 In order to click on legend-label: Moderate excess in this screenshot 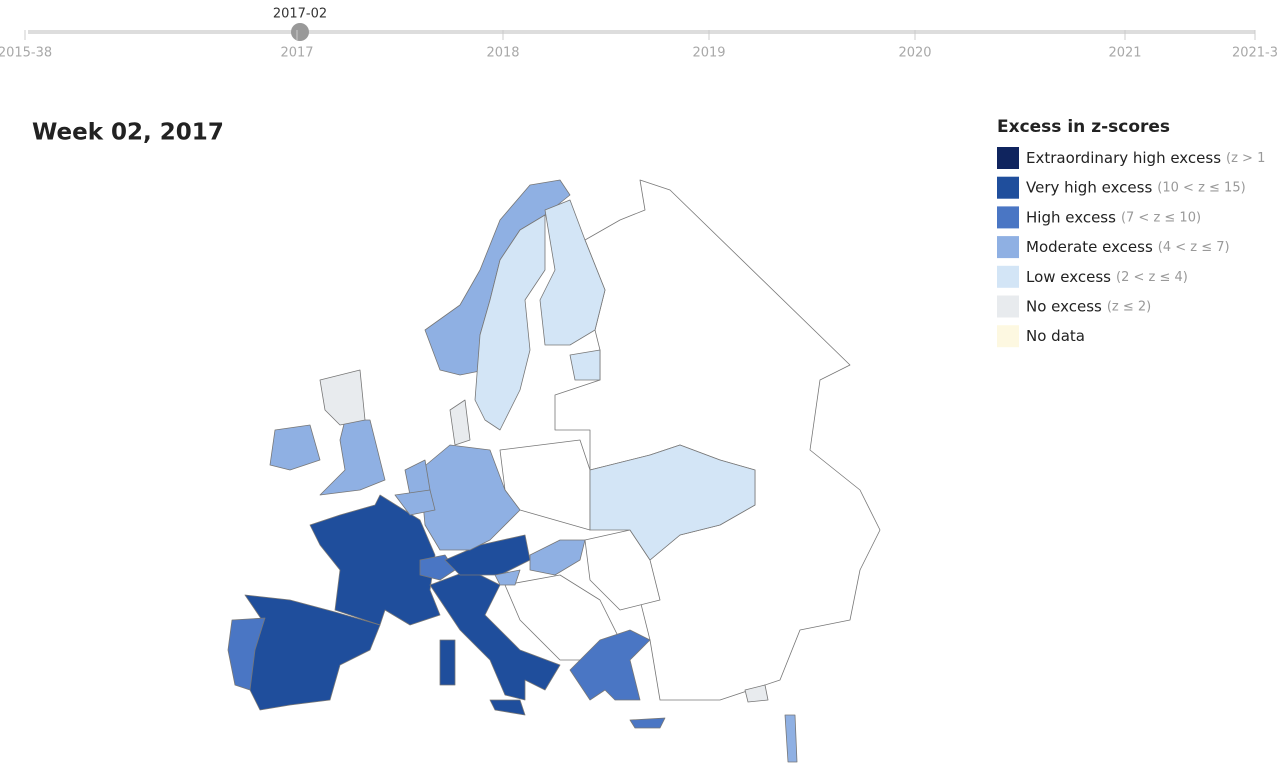, I will do `click(1089, 247)`.